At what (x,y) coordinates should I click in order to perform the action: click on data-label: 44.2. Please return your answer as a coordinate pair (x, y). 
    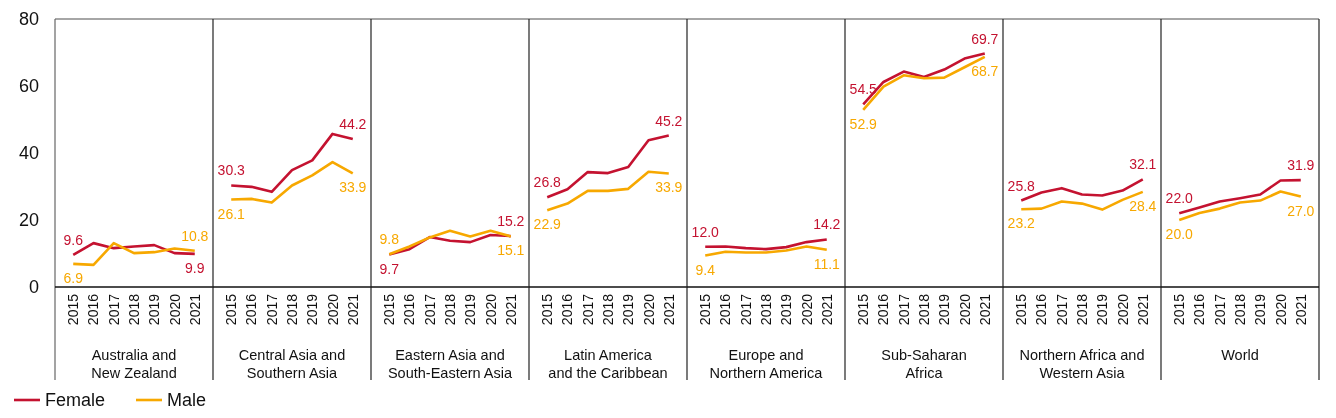
    Looking at the image, I should click on (353, 123).